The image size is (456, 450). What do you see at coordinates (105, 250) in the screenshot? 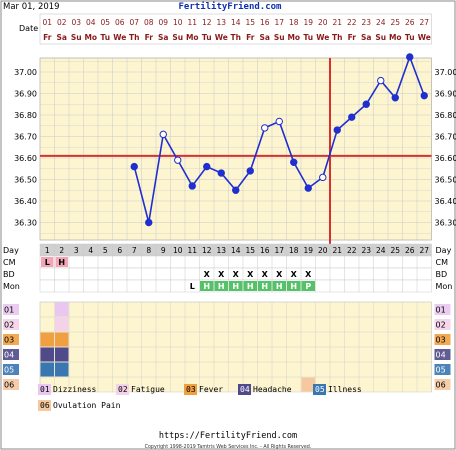
I see `day-number: 5` at bounding box center [105, 250].